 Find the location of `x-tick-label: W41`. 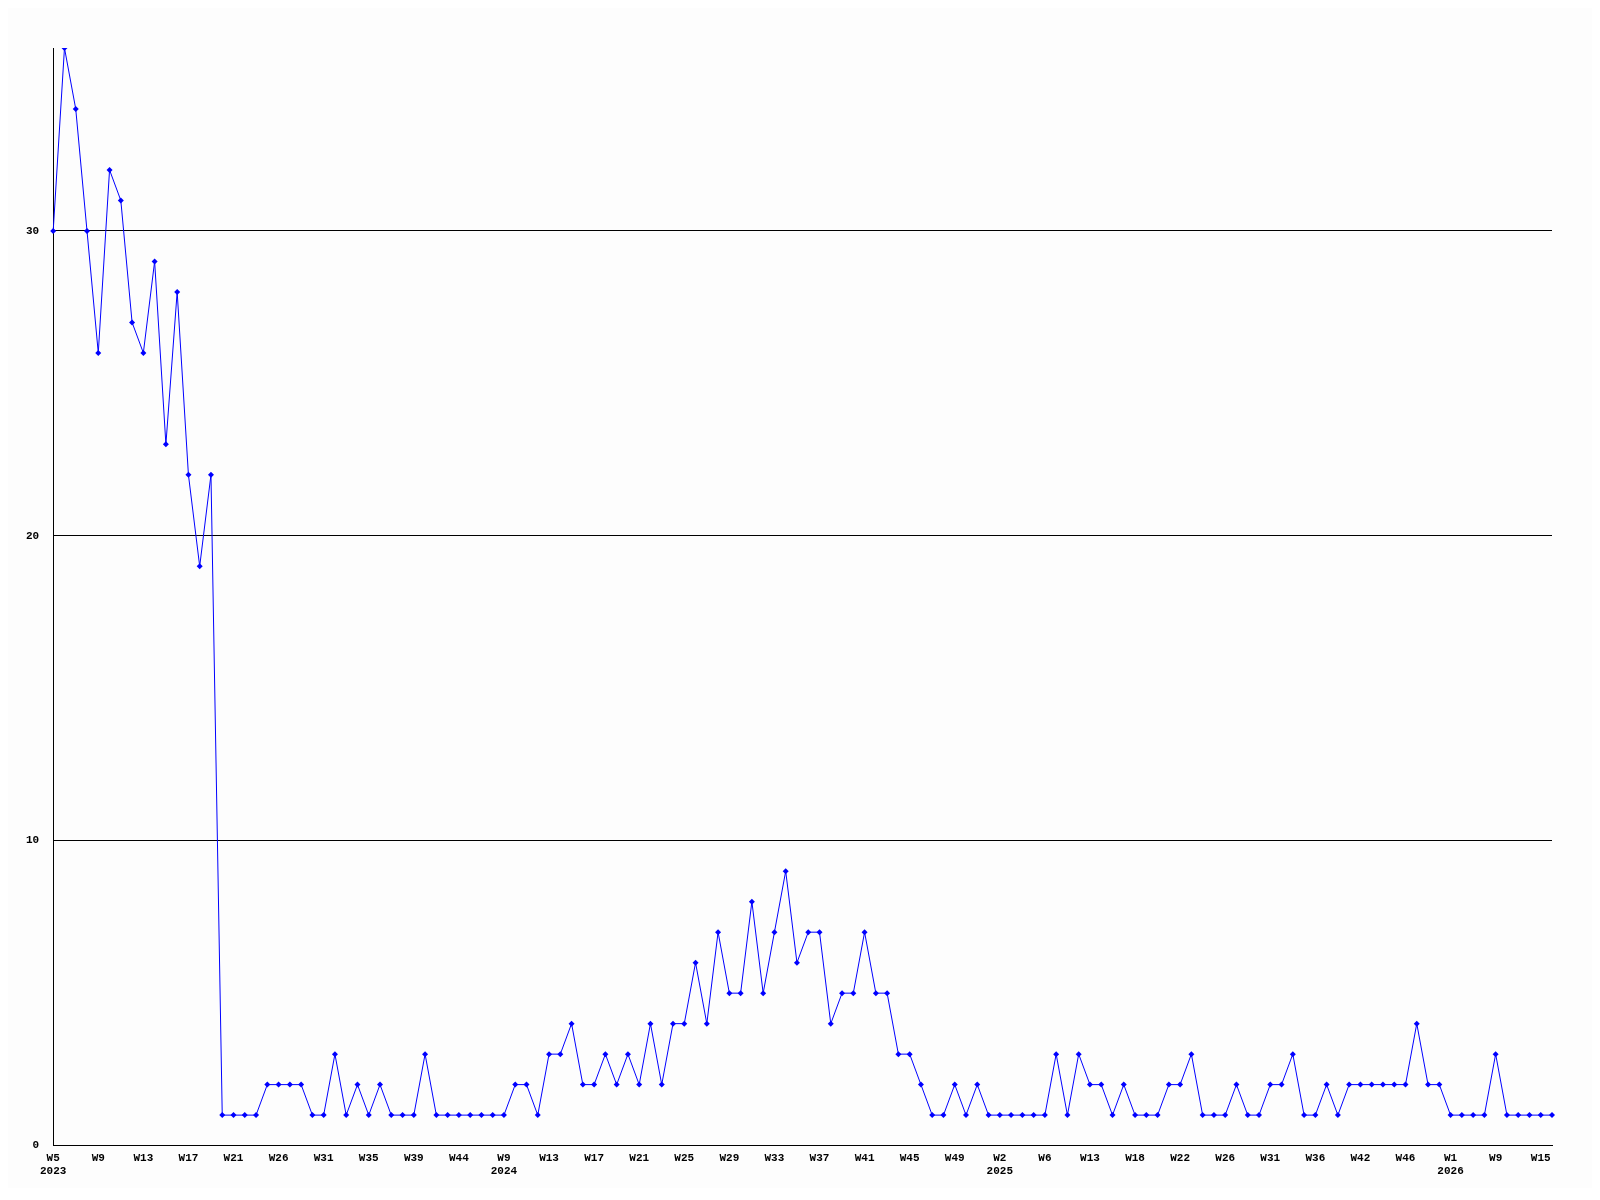

x-tick-label: W41 is located at coordinates (864, 1157).